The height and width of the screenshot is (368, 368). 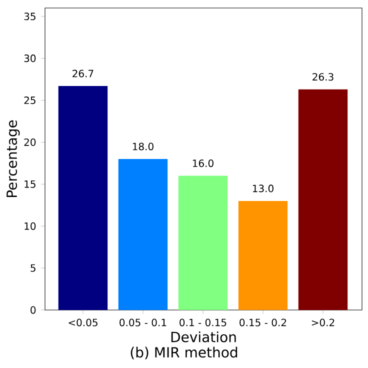 What do you see at coordinates (323, 77) in the screenshot?
I see `data-label: 26.3` at bounding box center [323, 77].